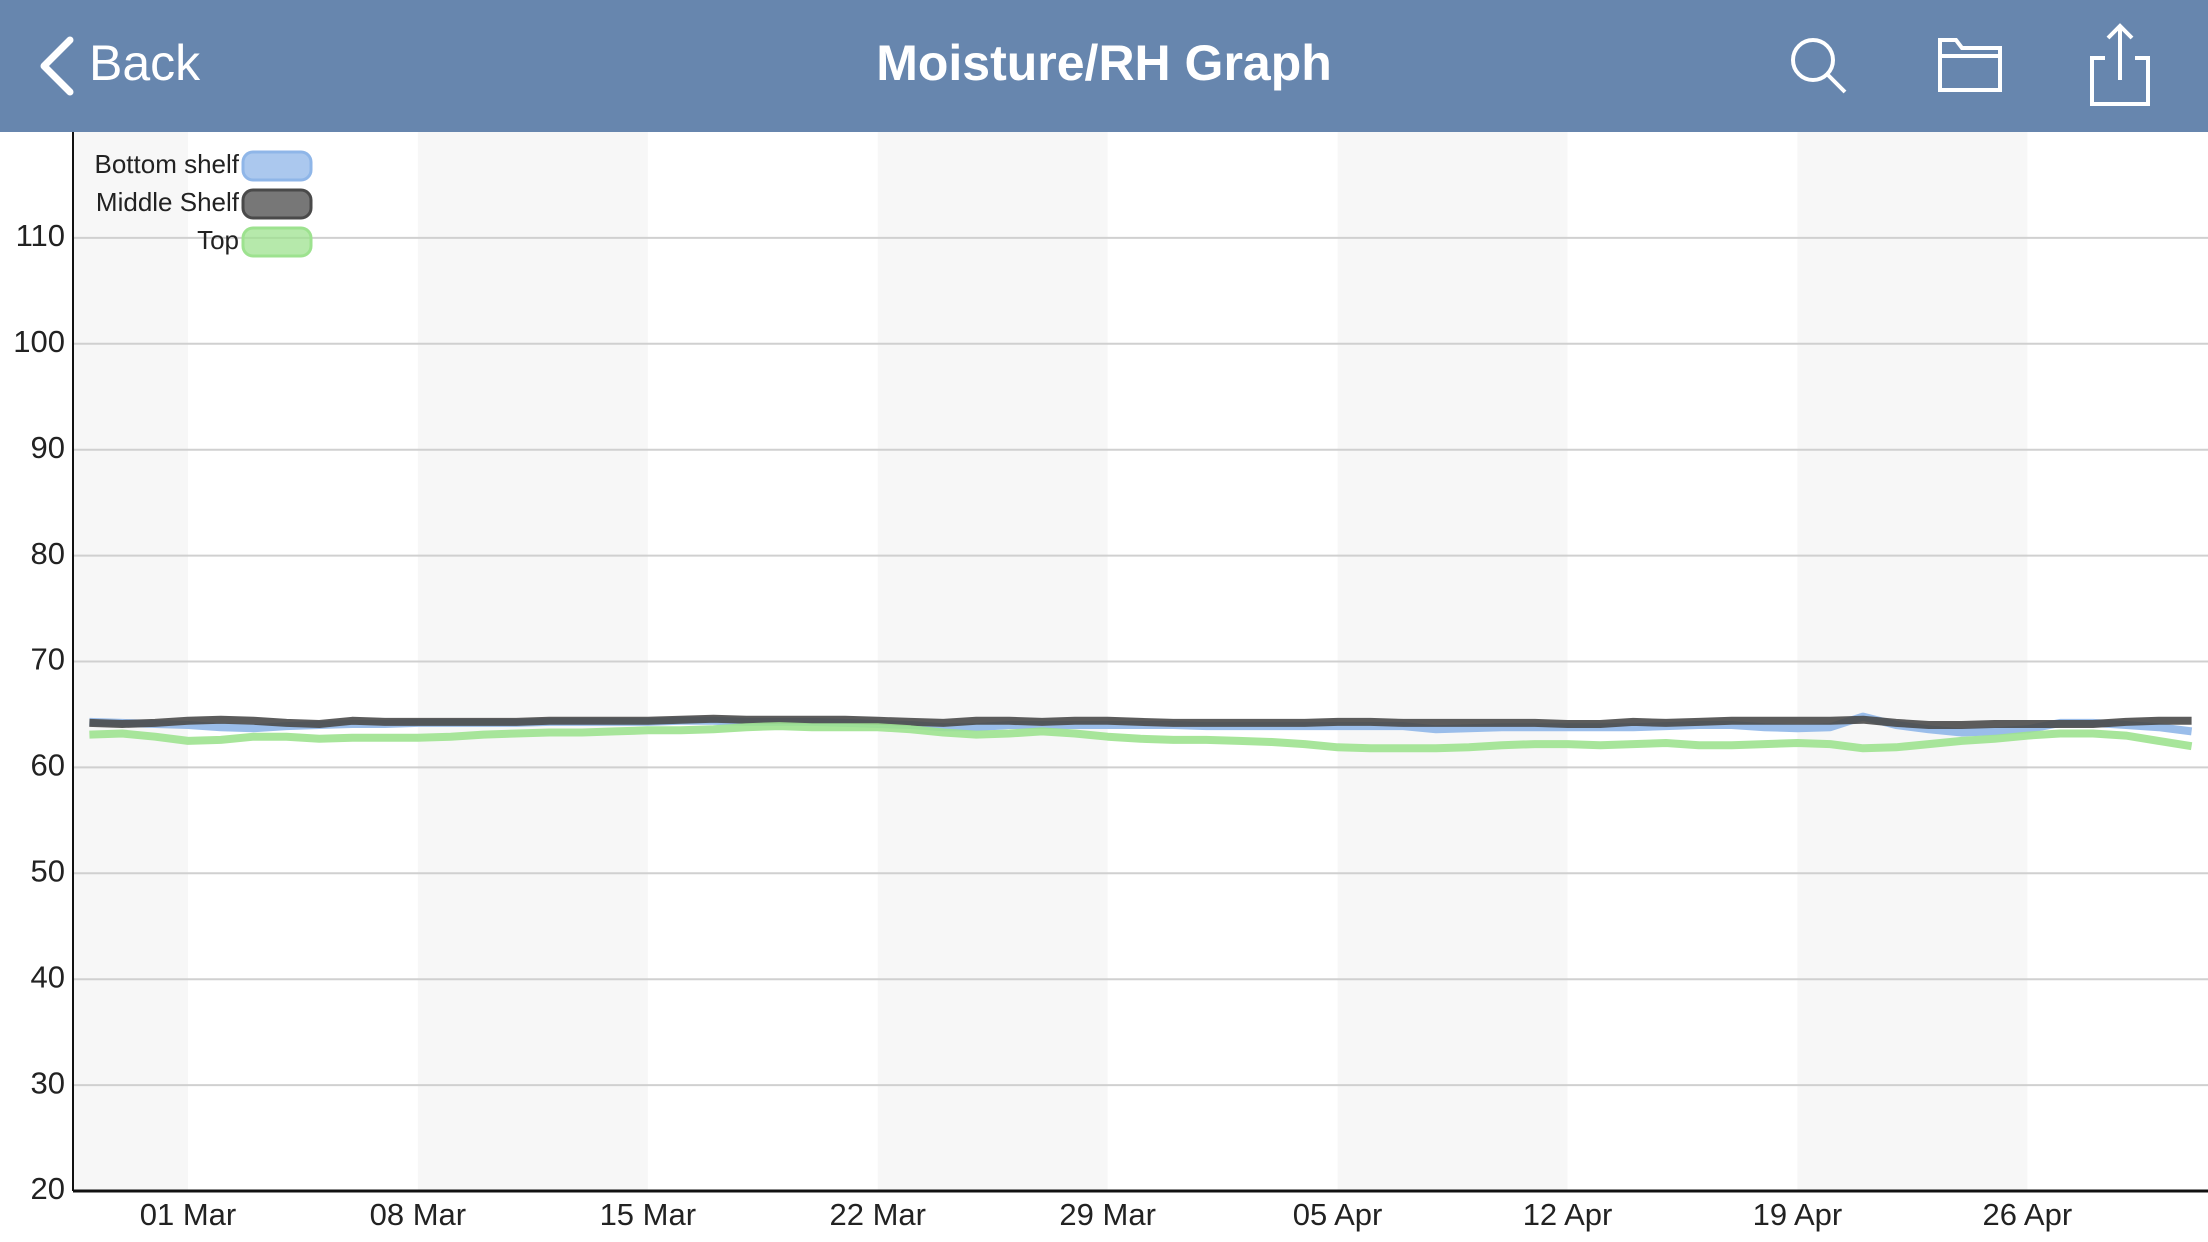 The image size is (2208, 1242). Describe the element at coordinates (218, 240) in the screenshot. I see `legend-label: Top` at that location.